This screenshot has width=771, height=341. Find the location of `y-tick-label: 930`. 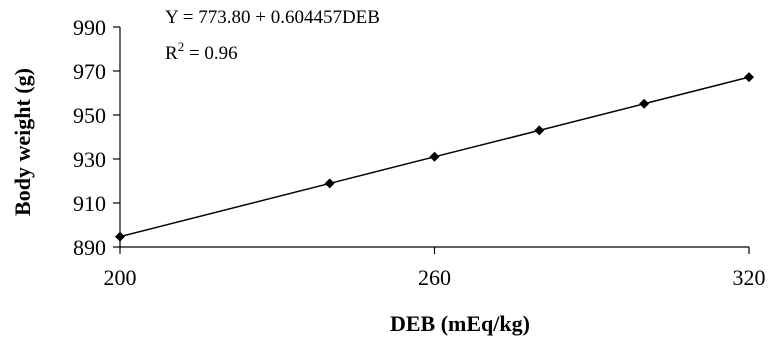

y-tick-label: 930 is located at coordinates (89, 159).